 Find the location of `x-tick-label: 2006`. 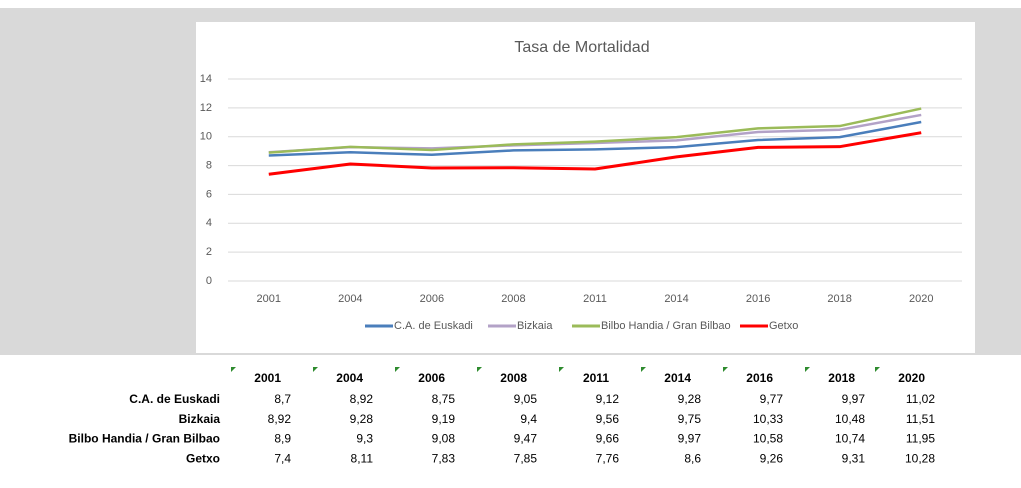

x-tick-label: 2006 is located at coordinates (432, 299).